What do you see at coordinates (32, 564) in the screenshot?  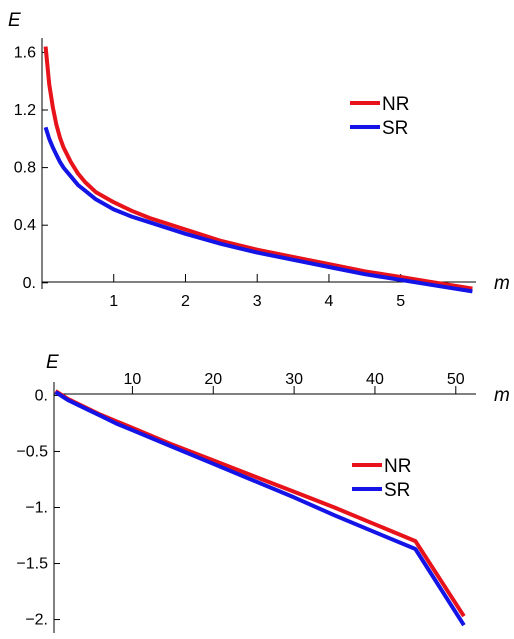 I see `bottom-y-tick-label: −1.5` at bounding box center [32, 564].